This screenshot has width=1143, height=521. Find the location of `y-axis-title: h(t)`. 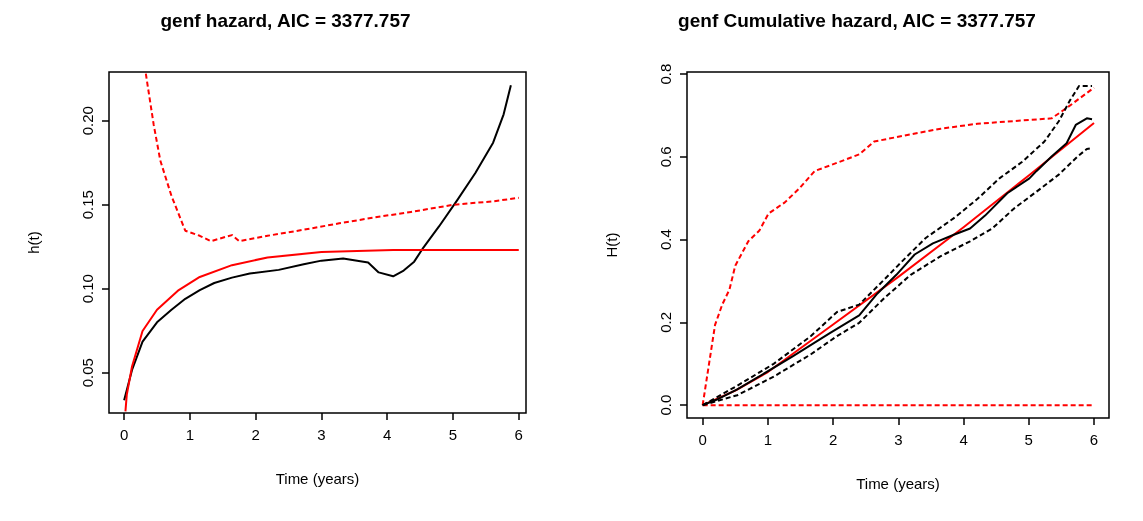

y-axis-title: h(t) is located at coordinates (33, 242).